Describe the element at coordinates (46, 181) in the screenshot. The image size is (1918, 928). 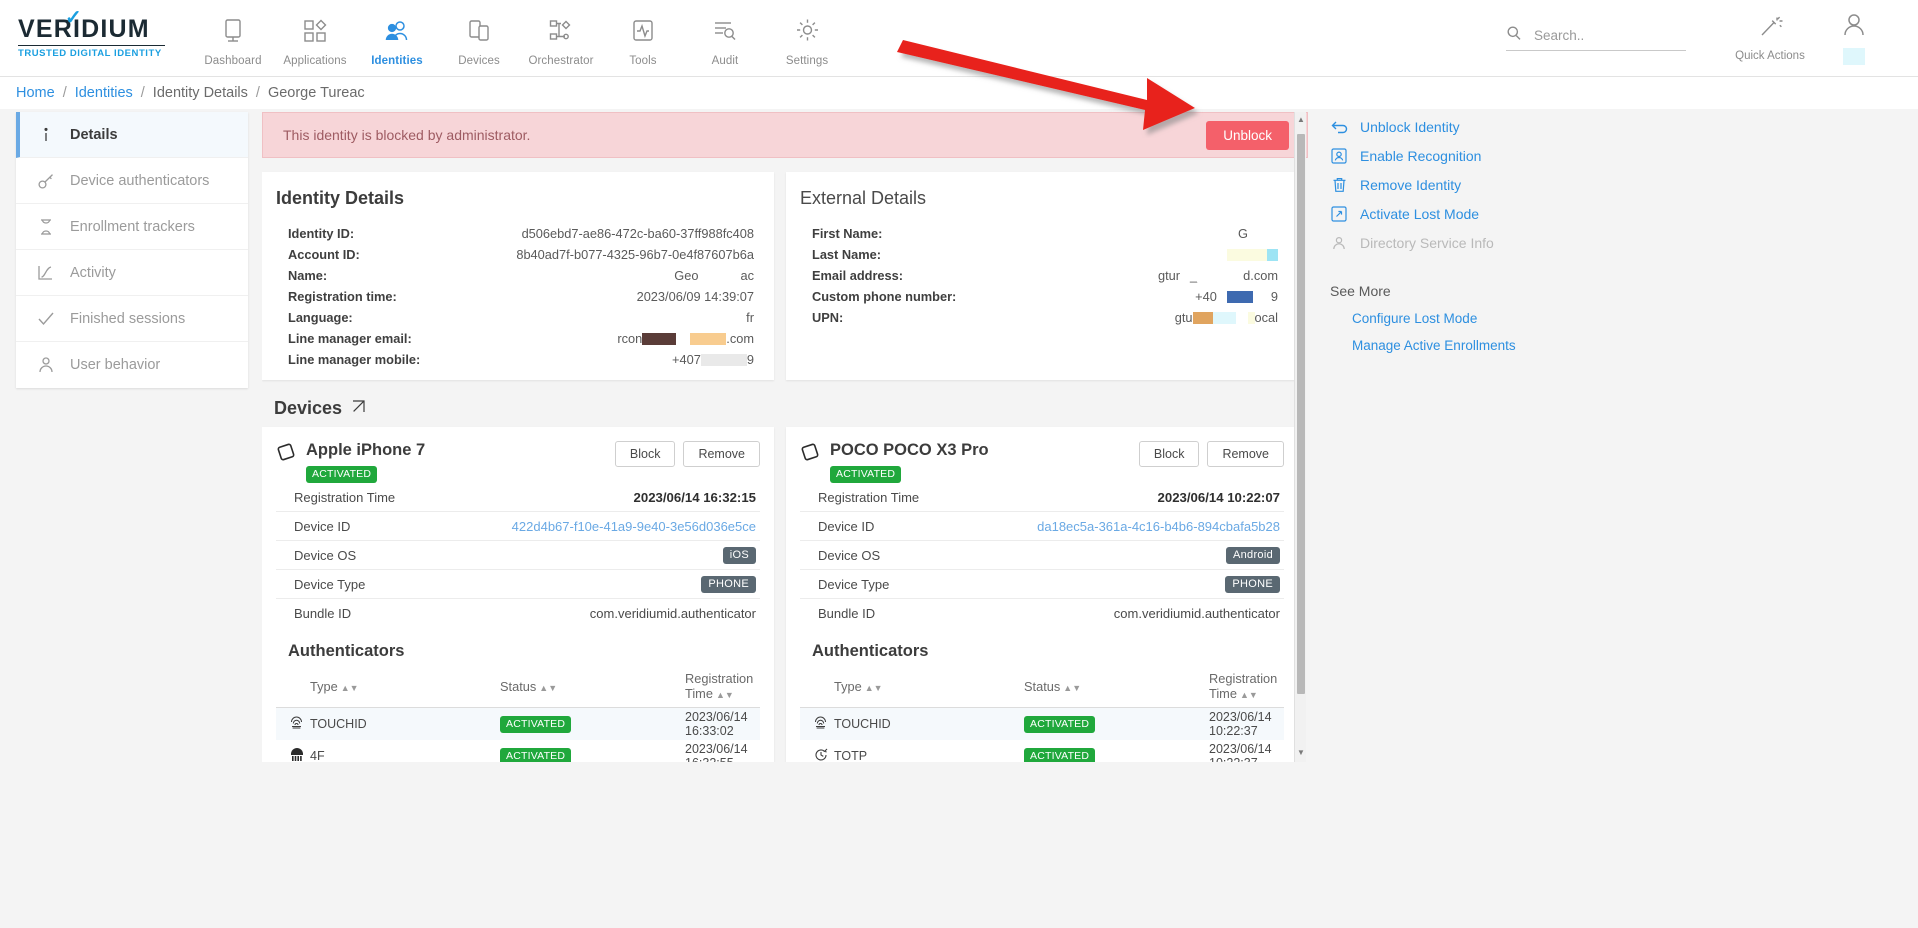
I see `key-icon` at that location.